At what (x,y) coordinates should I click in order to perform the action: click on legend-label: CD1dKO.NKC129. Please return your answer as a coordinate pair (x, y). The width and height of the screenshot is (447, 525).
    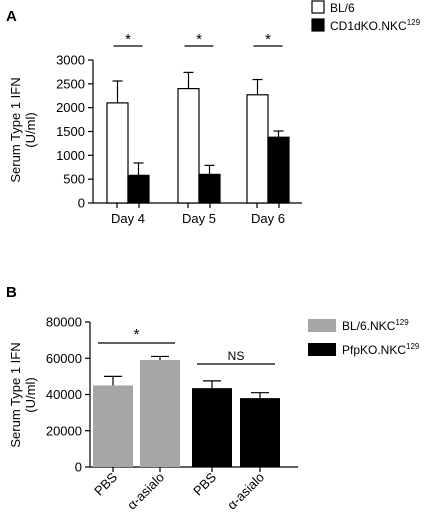
    Looking at the image, I should click on (375, 25).